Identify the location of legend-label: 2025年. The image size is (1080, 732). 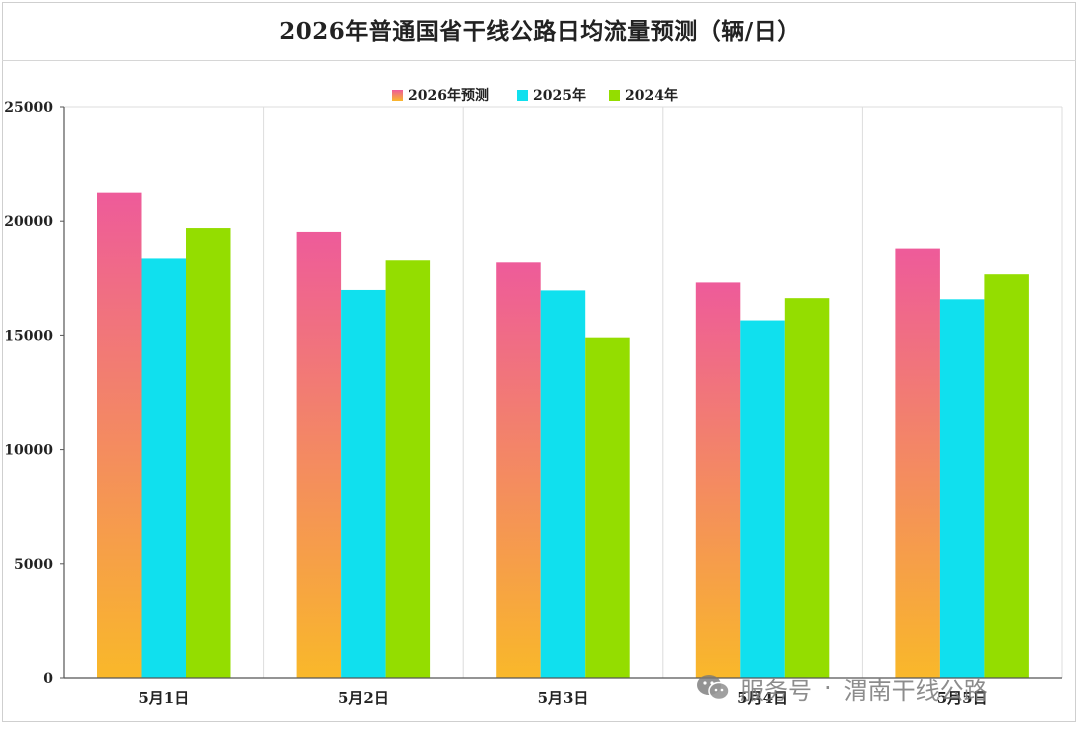
(559, 95).